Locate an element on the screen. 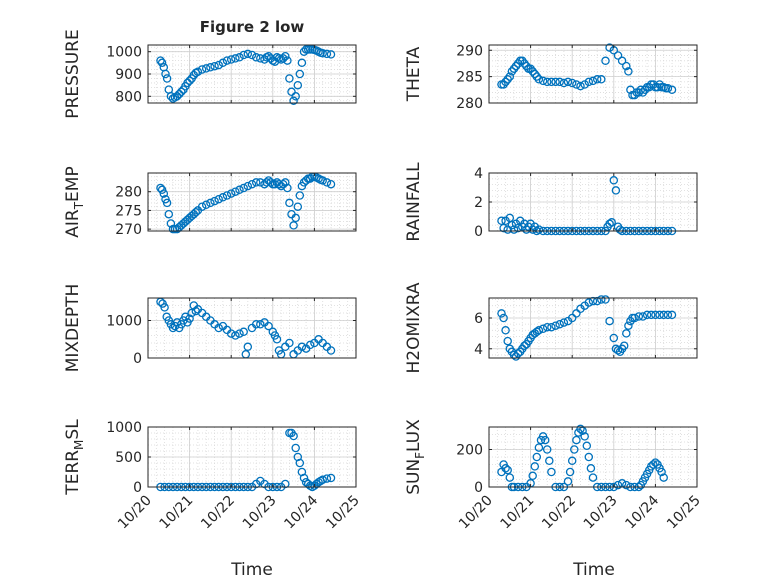 This screenshot has height=583, width=778. ylabel-air-temp: AIRTEMP is located at coordinates (74, 201).